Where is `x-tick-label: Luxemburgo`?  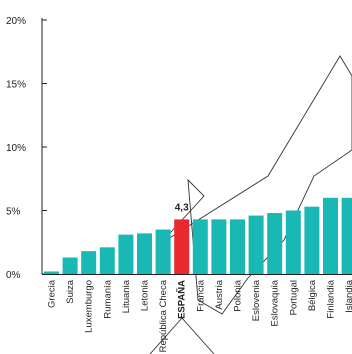
x-tick-label: Luxemburgo is located at coordinates (89, 306).